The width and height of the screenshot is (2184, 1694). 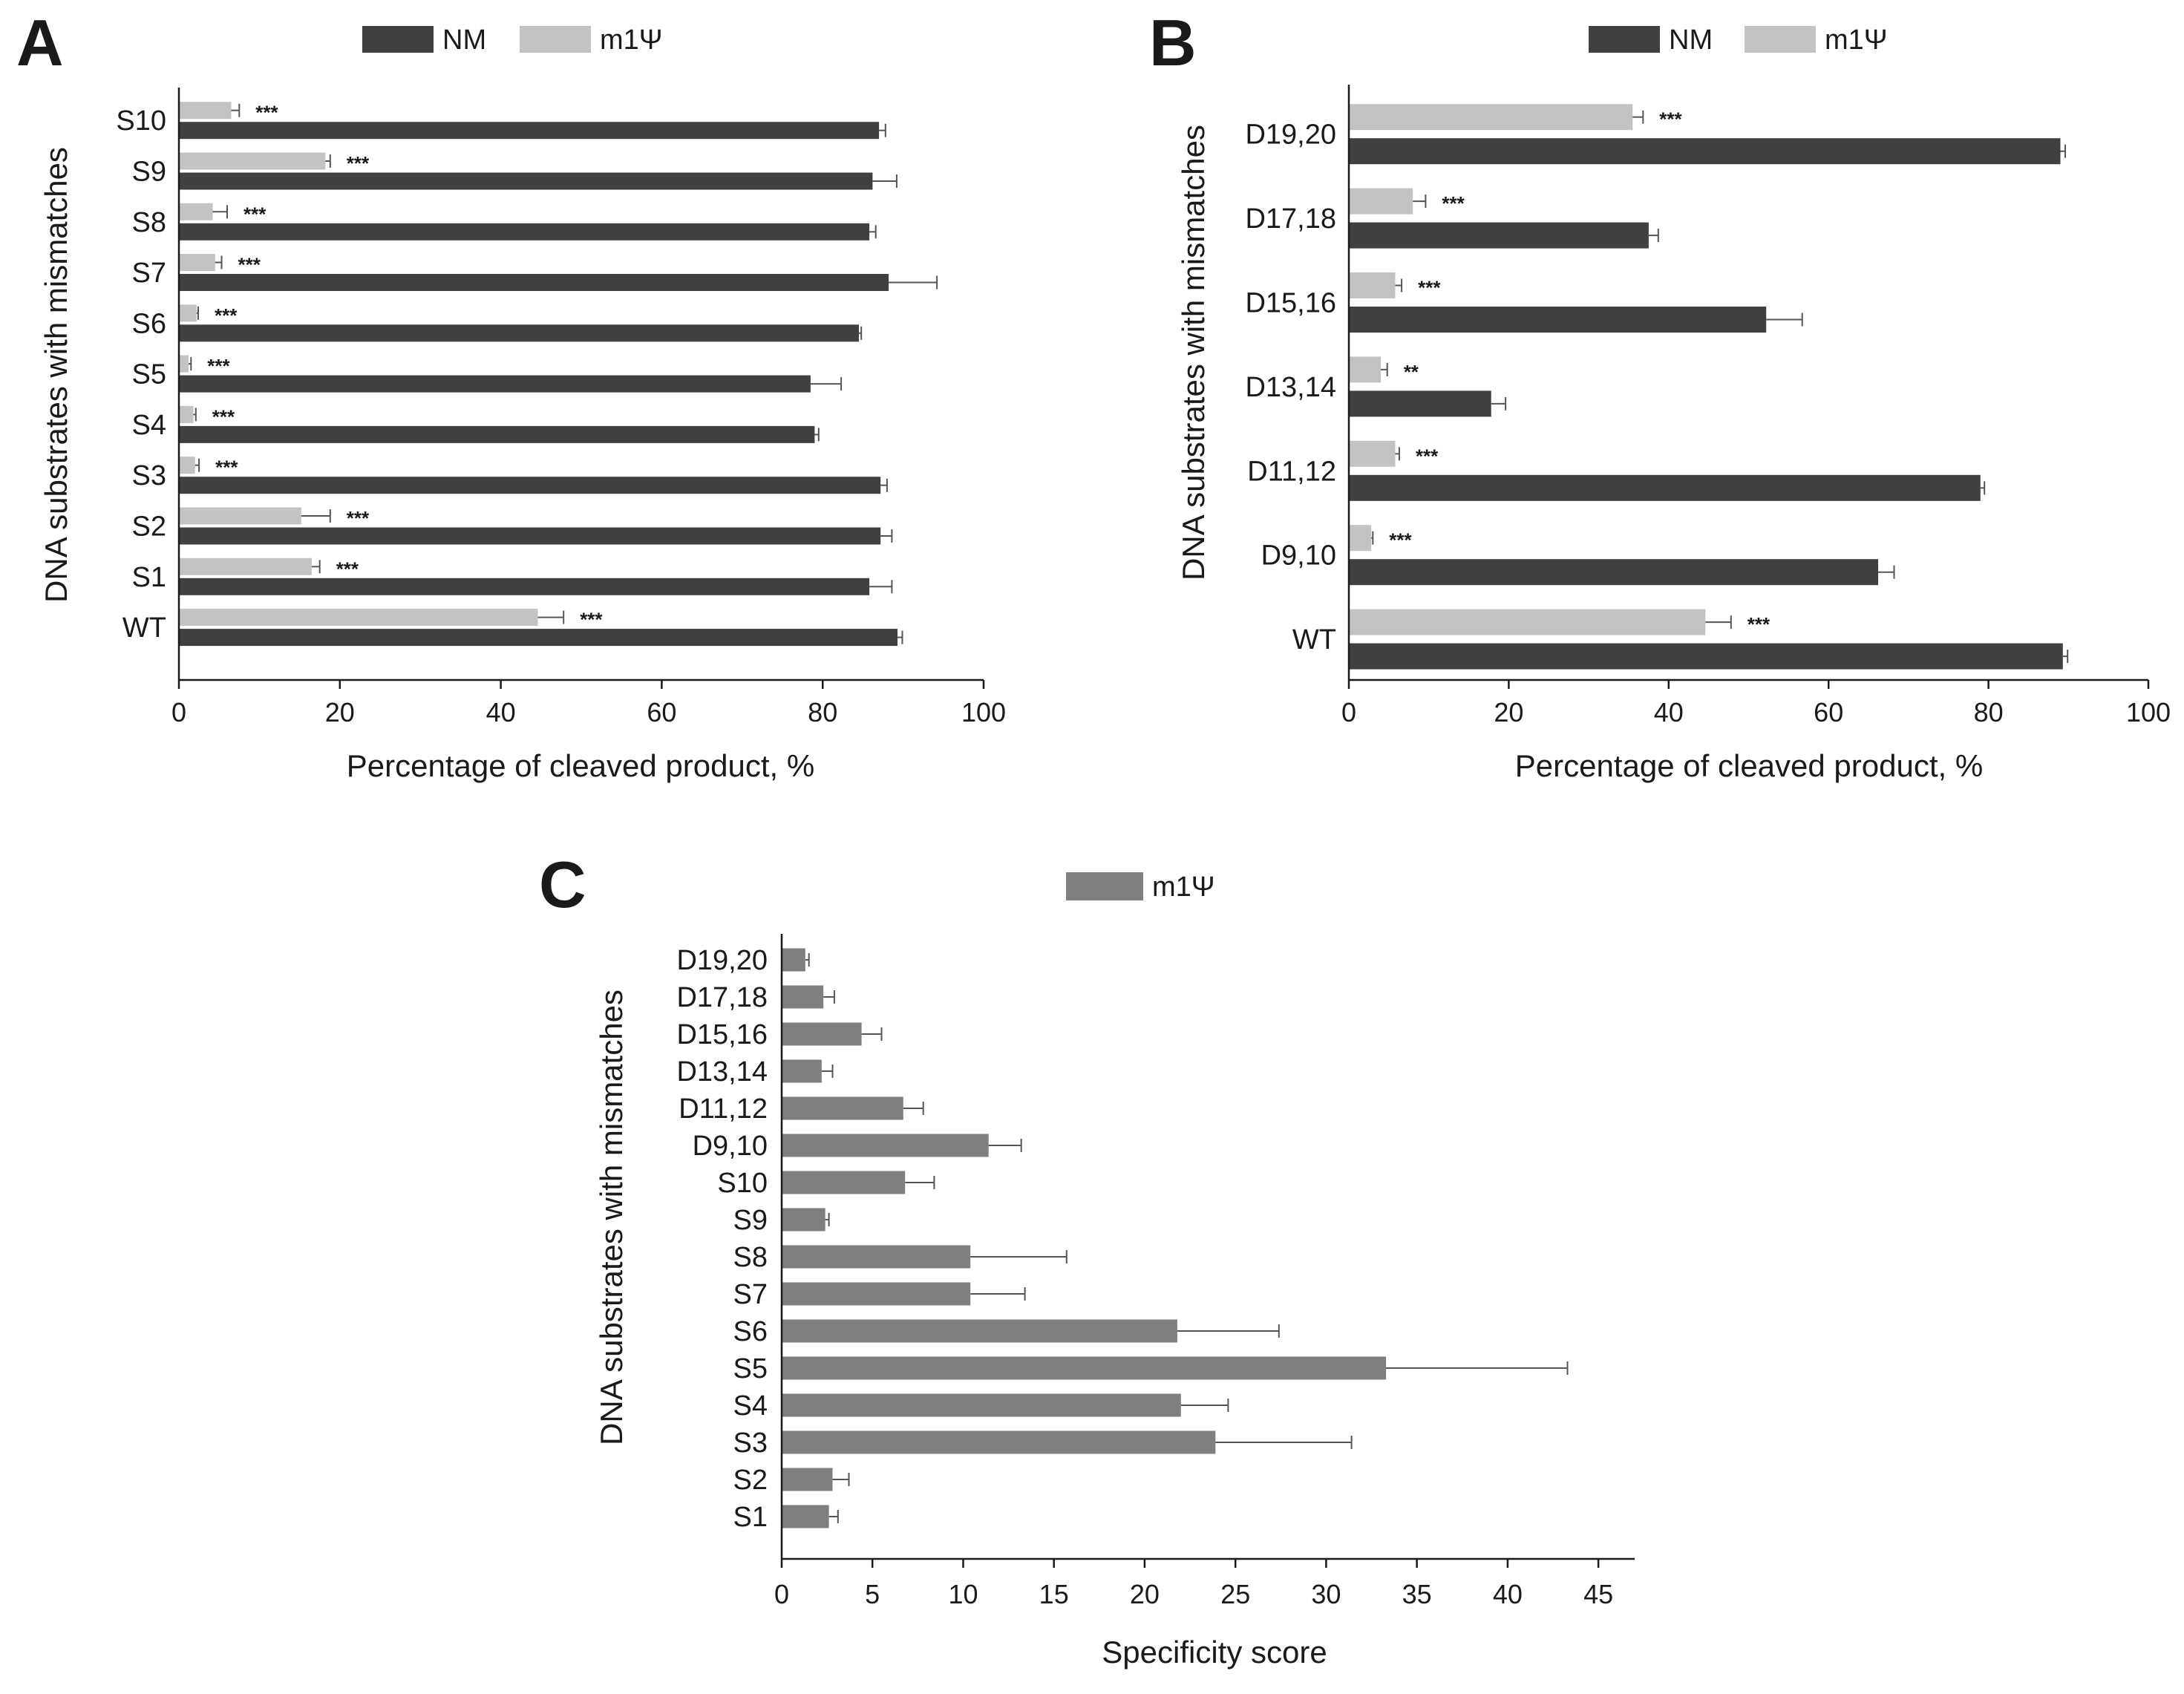 I want to click on category-label: D11,12, so click(x=723, y=1109).